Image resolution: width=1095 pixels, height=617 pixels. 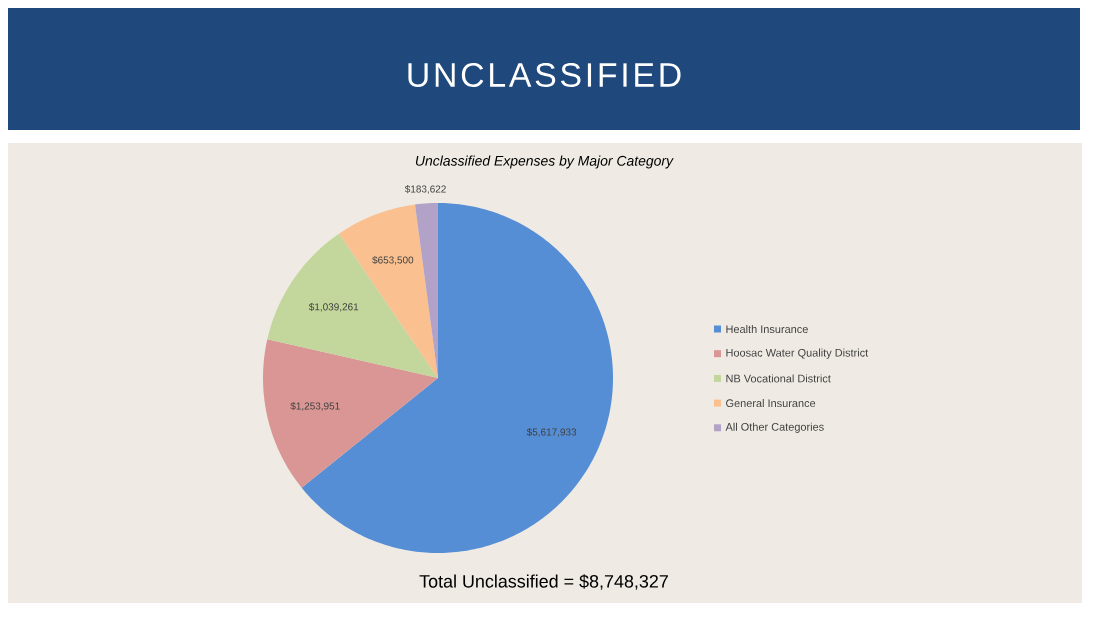 What do you see at coordinates (543, 582) in the screenshot?
I see `text: Total Unclassified = $8,748,327` at bounding box center [543, 582].